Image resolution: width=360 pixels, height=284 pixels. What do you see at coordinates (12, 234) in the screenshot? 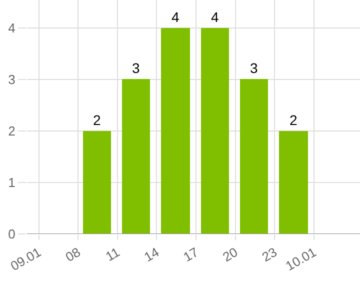
I see `y-tick-label: 0` at bounding box center [12, 234].